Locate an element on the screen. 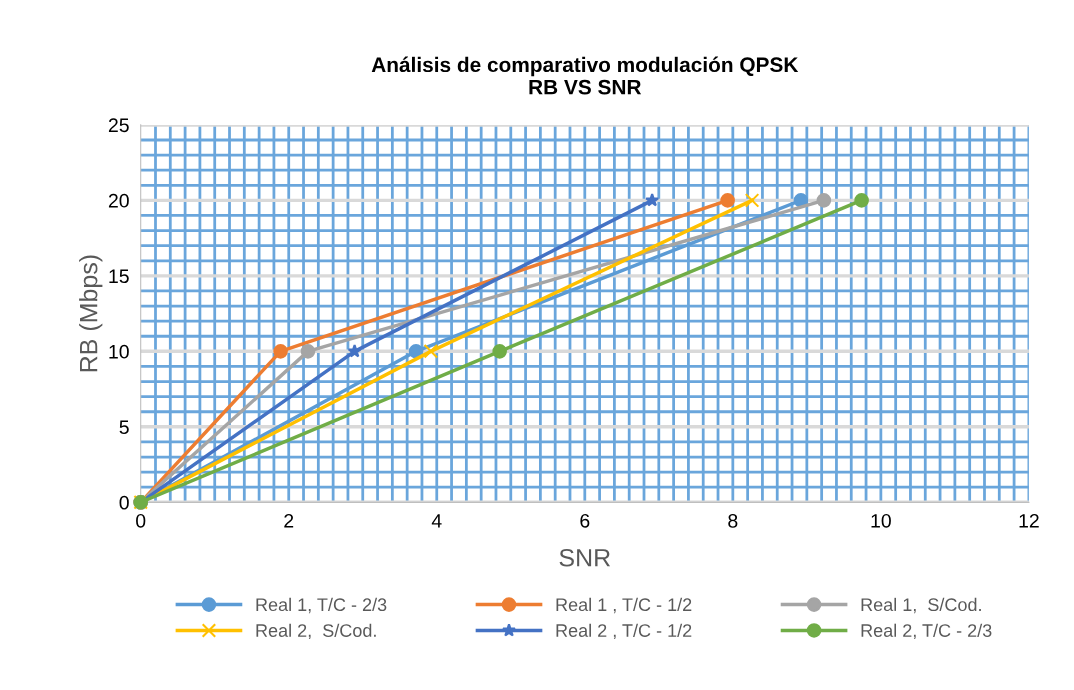 This screenshot has width=1074, height=690. y-tick-label: 15 is located at coordinates (119, 276).